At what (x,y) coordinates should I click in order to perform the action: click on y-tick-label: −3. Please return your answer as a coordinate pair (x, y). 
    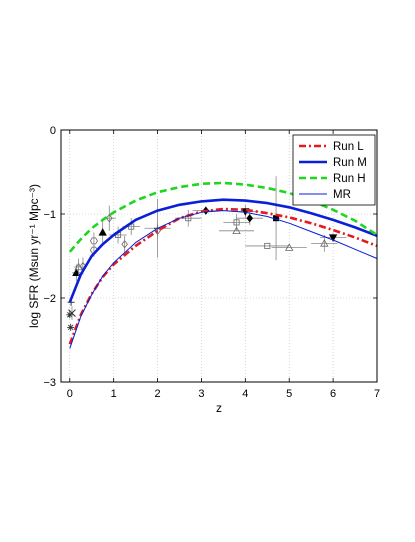
    Looking at the image, I should click on (49, 383).